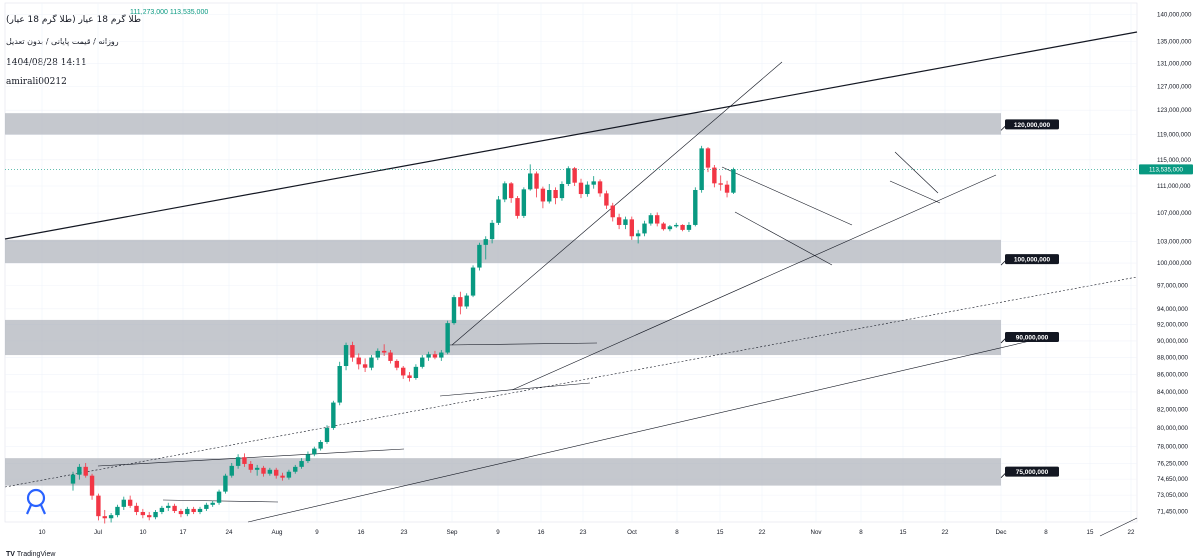  What do you see at coordinates (1090, 532) in the screenshot?
I see `x-tick-label: 15` at bounding box center [1090, 532].